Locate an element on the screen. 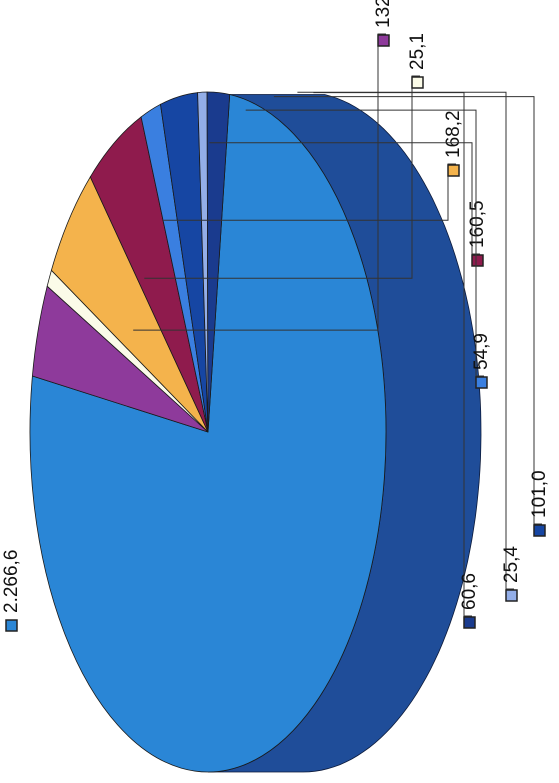 Image resolution: width=559 pixels, height=783 pixels. data-label-7: 25,4 is located at coordinates (511, 564).